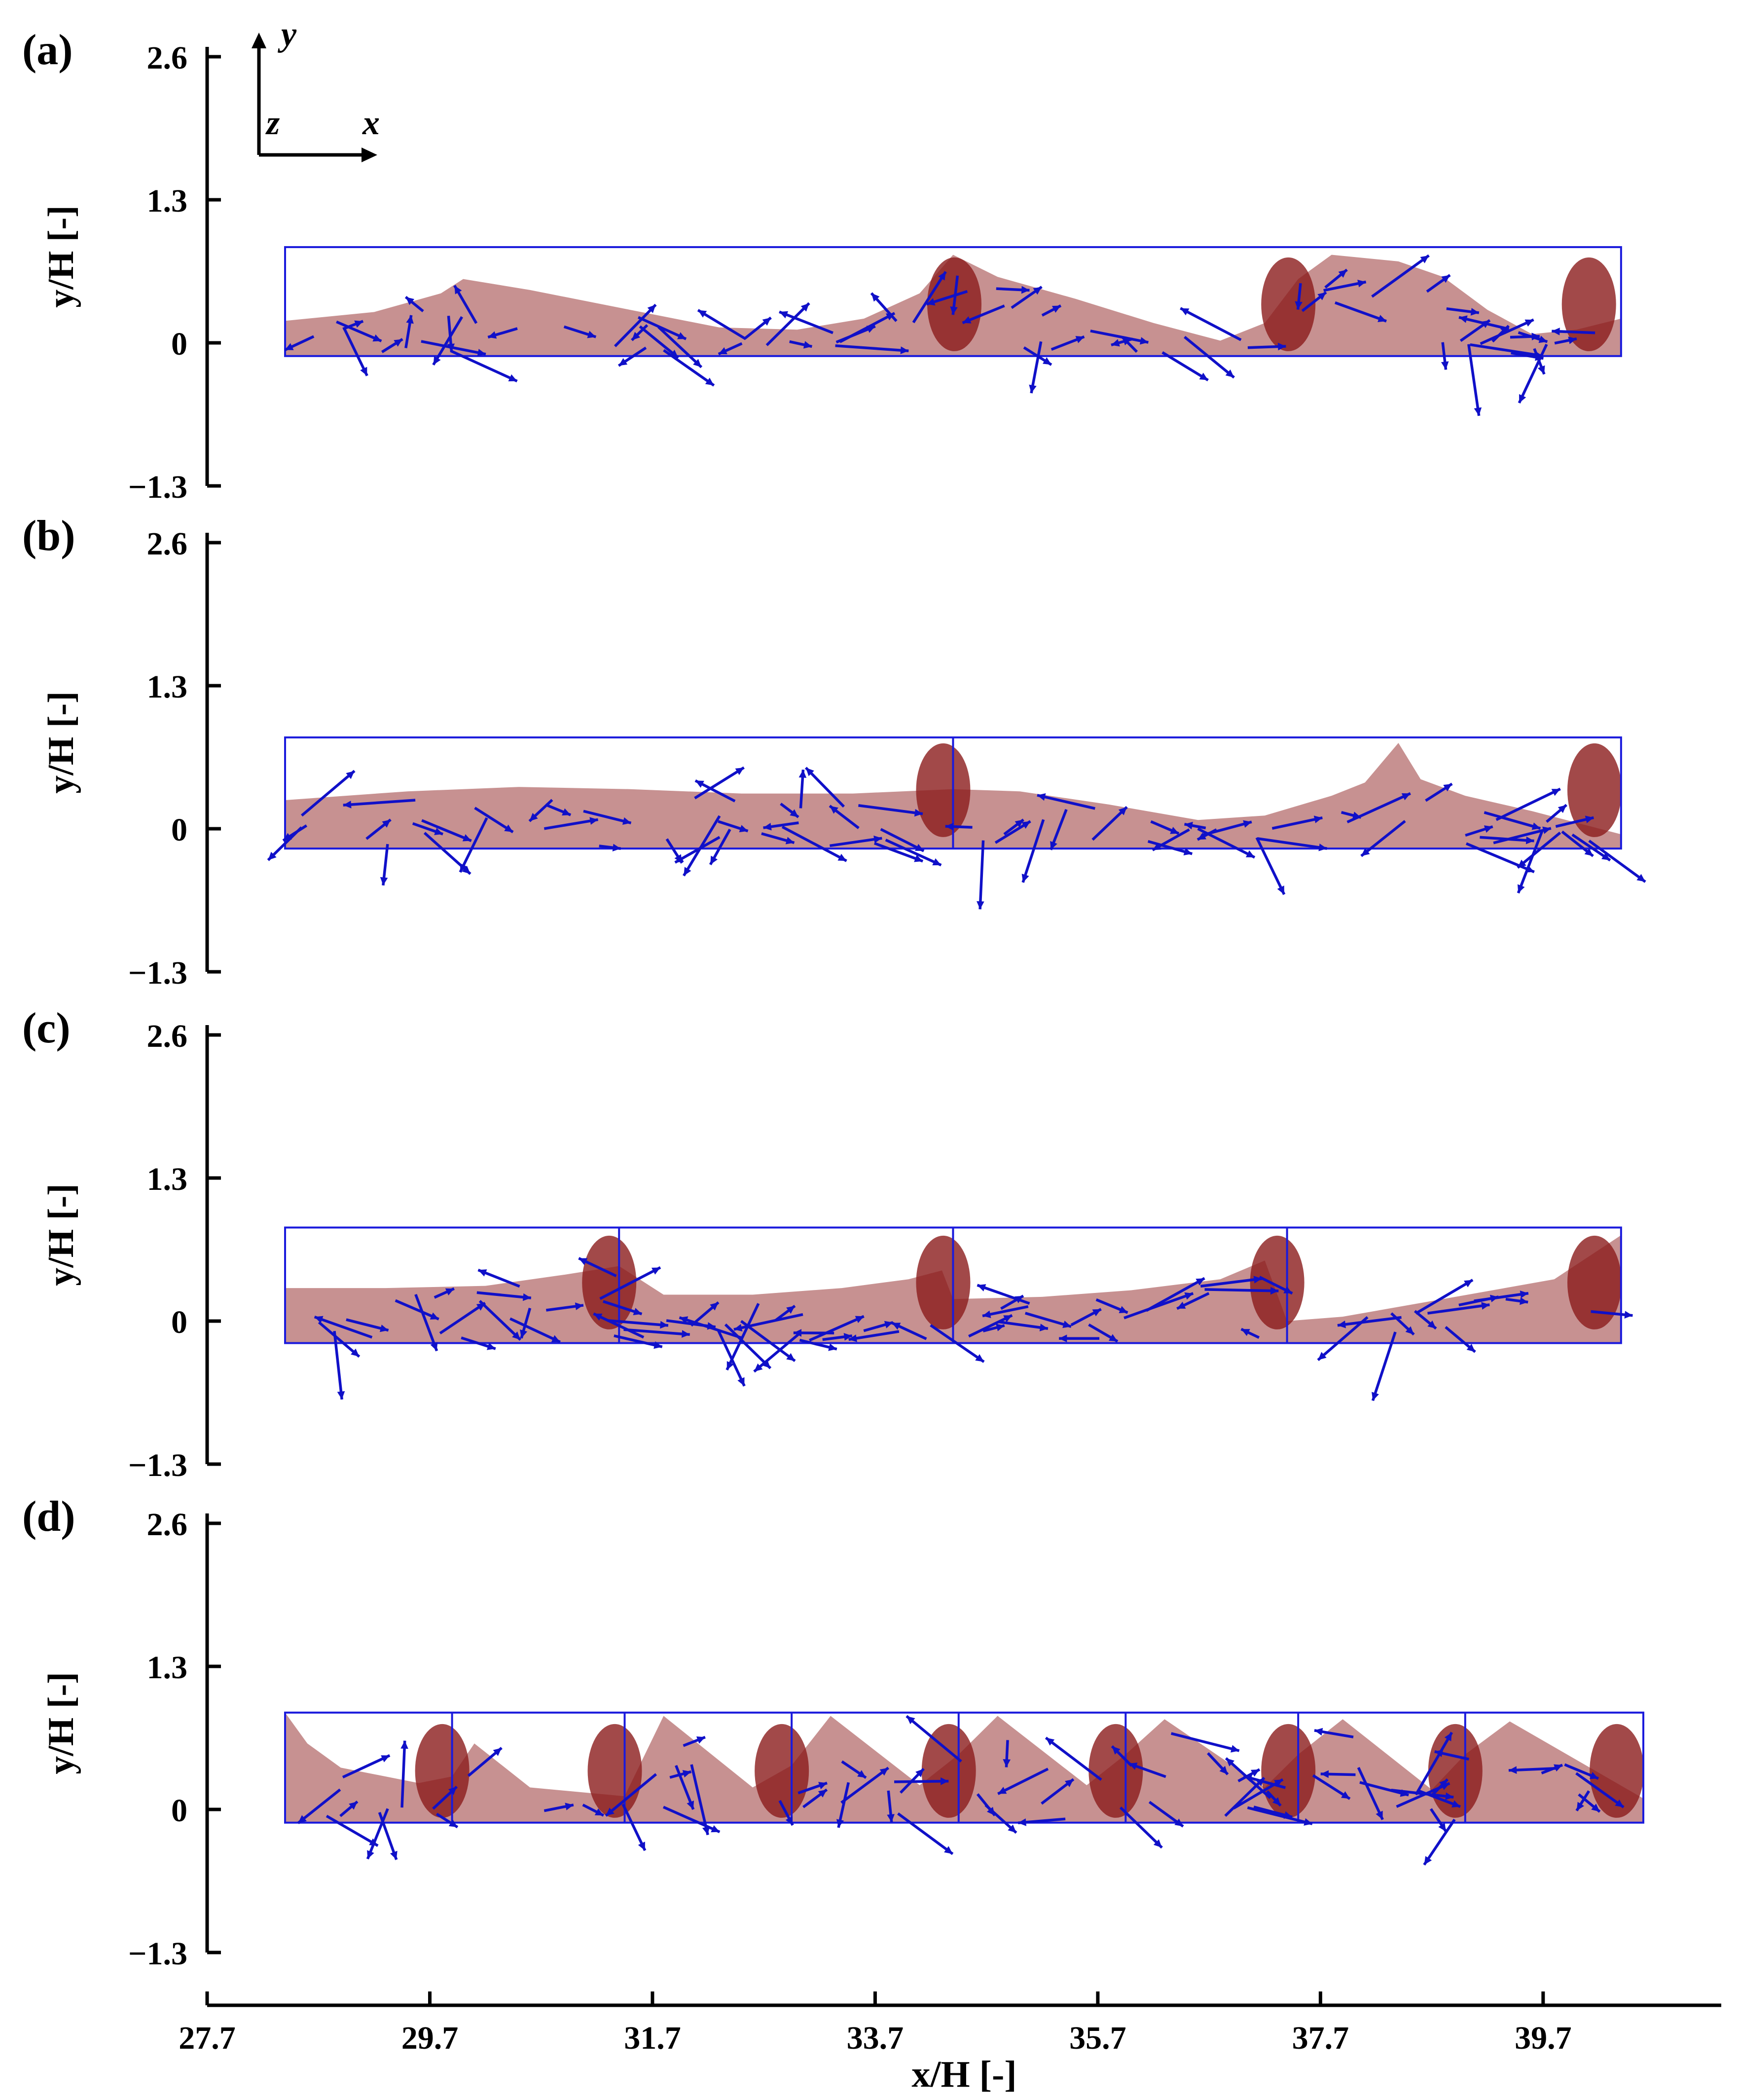 The image size is (1740, 2100). What do you see at coordinates (943, 790) in the screenshot?
I see `turbulent-patch` at bounding box center [943, 790].